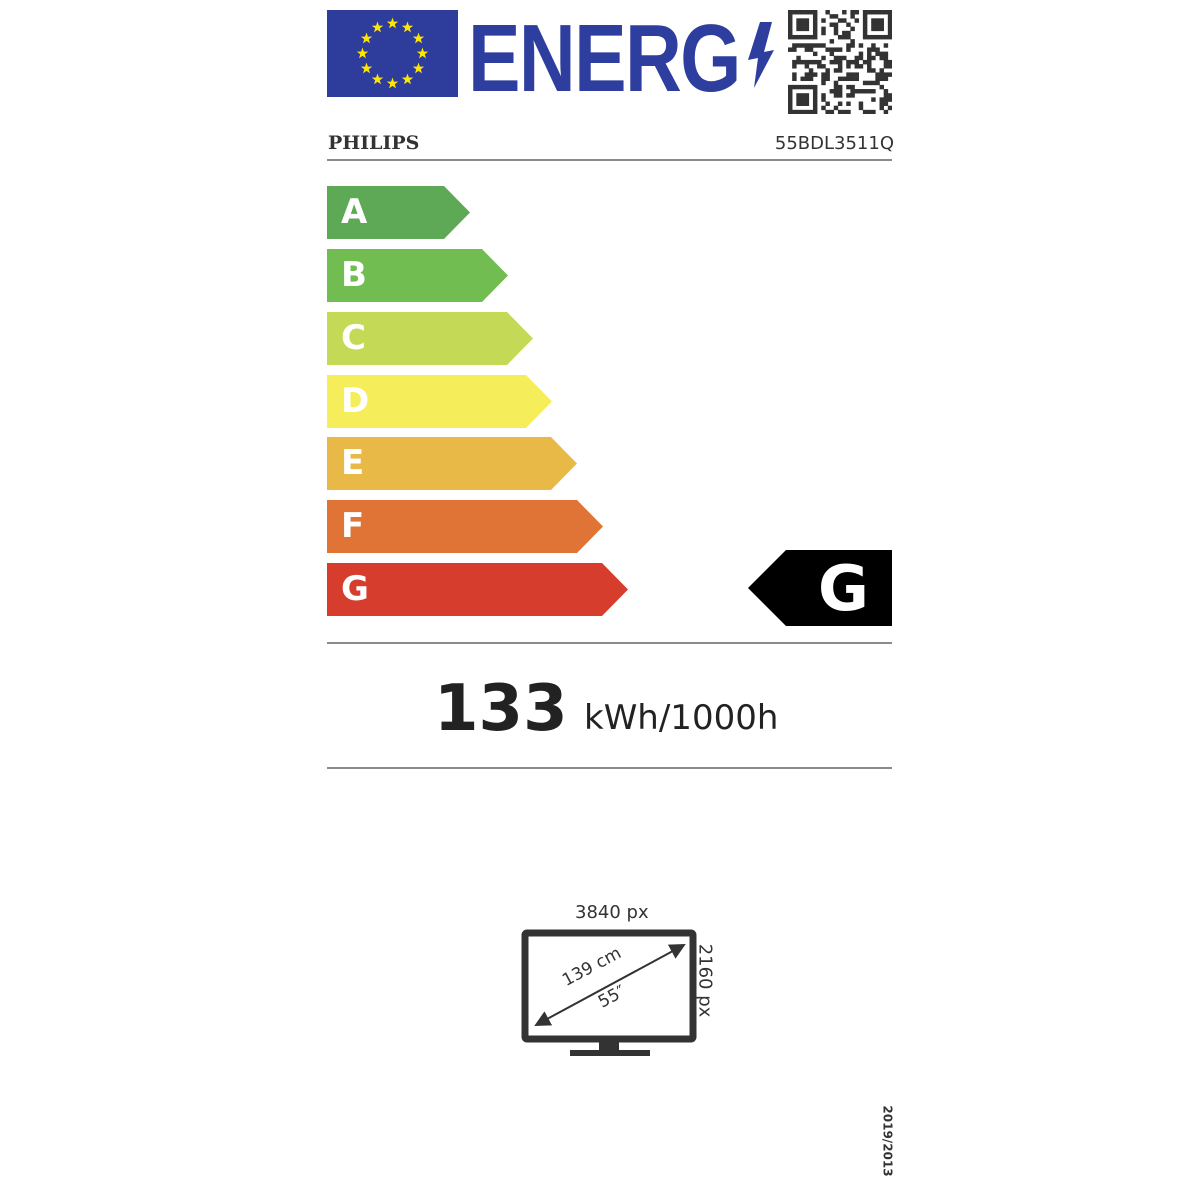 This screenshot has height=1200, width=1200. I want to click on consumption-unit: kWh/1000h, so click(681, 718).